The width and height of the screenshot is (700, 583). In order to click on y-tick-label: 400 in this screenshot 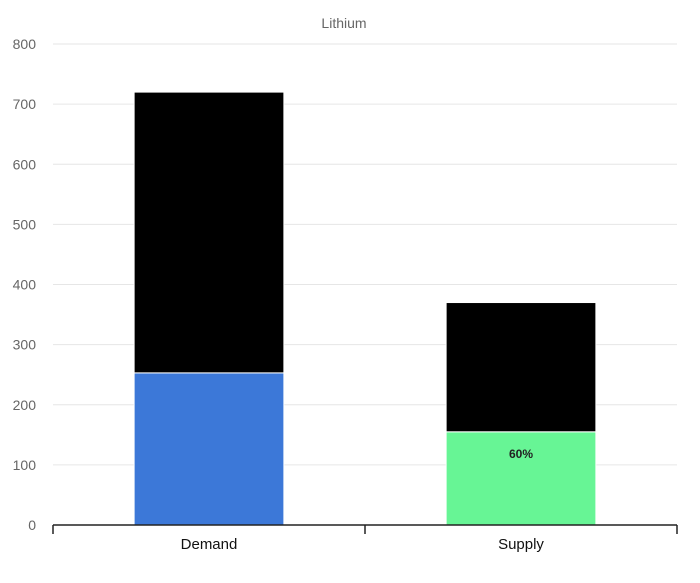, I will do `click(25, 285)`.